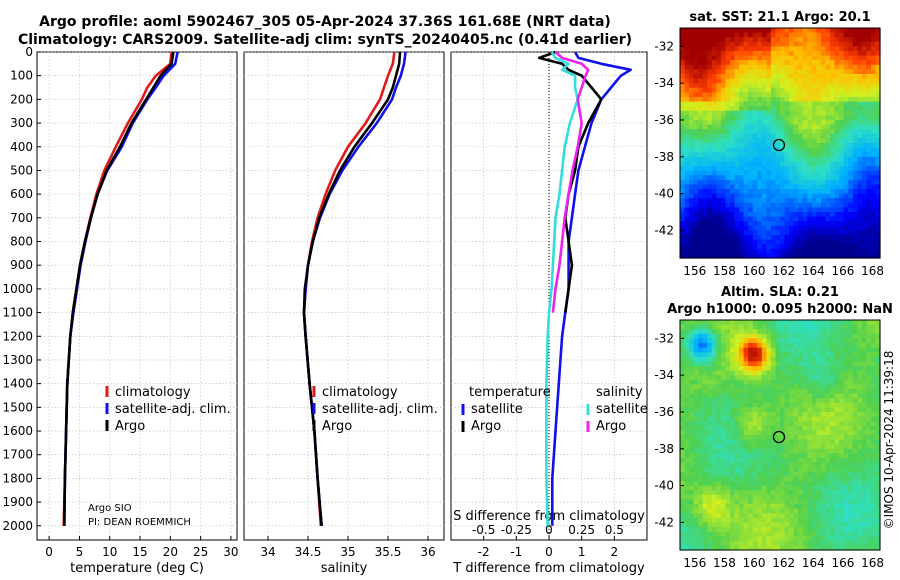 The image size is (900, 580). I want to click on lat-tick-label: -32, so click(664, 46).